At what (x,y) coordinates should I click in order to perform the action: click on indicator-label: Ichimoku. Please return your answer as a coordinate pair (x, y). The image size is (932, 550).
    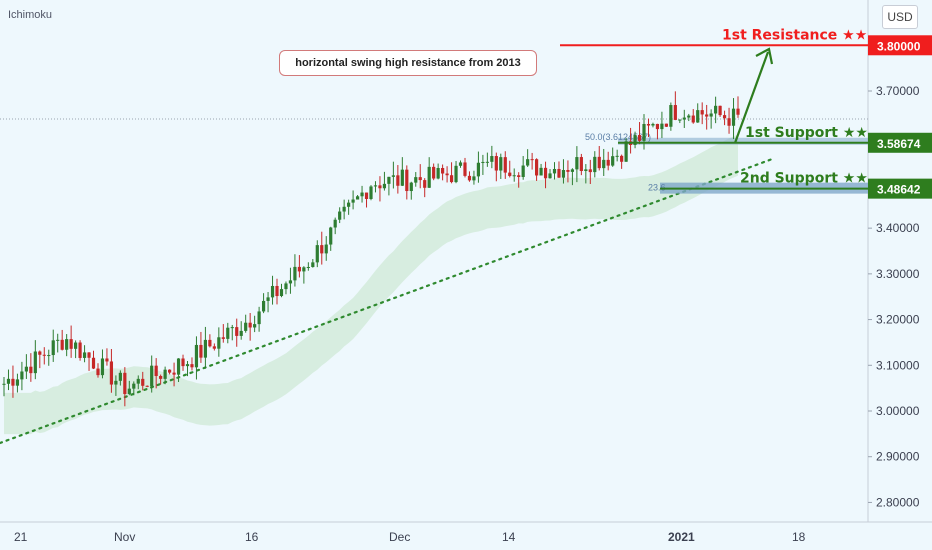
    Looking at the image, I should click on (30, 15).